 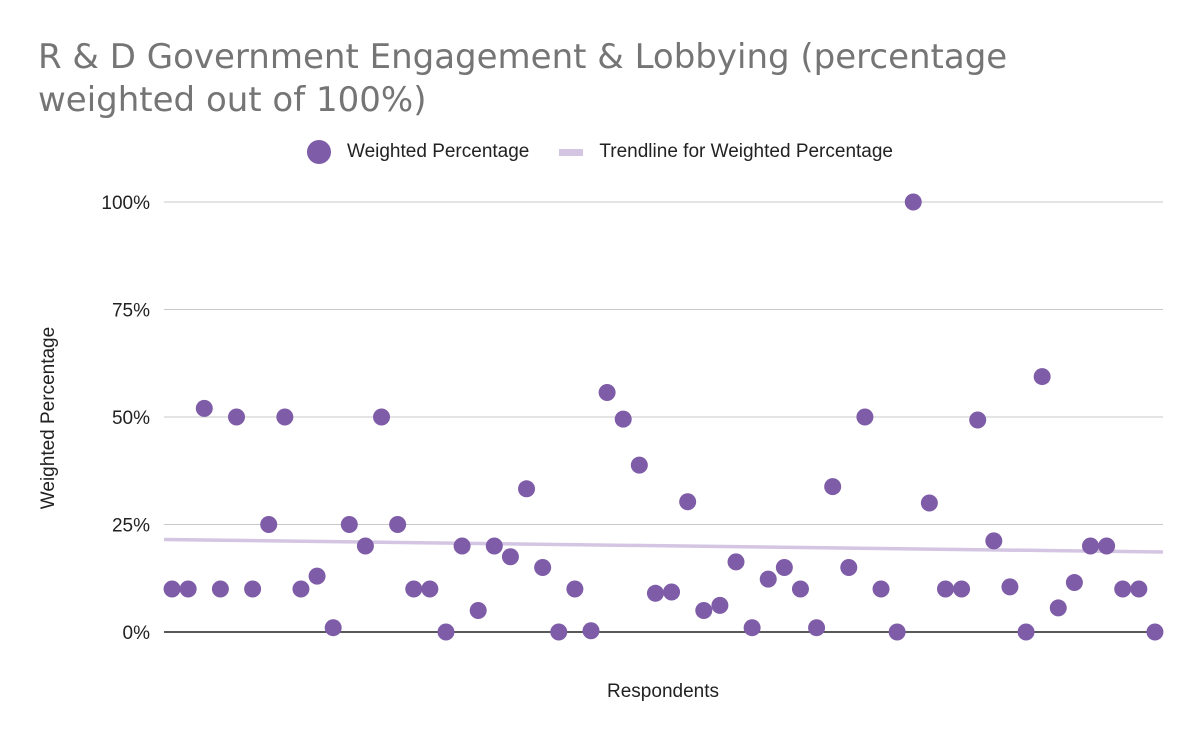 I want to click on legend-marker-line, so click(x=571, y=152).